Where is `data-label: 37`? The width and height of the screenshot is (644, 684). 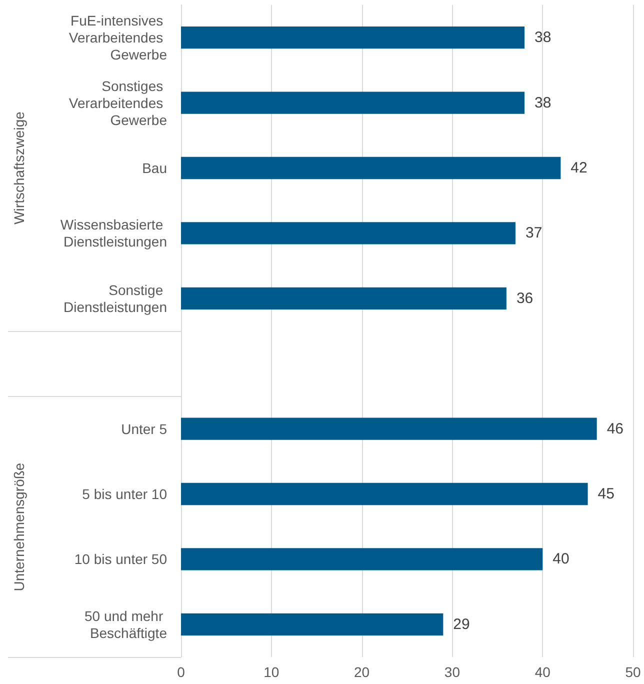
data-label: 37 is located at coordinates (533, 233).